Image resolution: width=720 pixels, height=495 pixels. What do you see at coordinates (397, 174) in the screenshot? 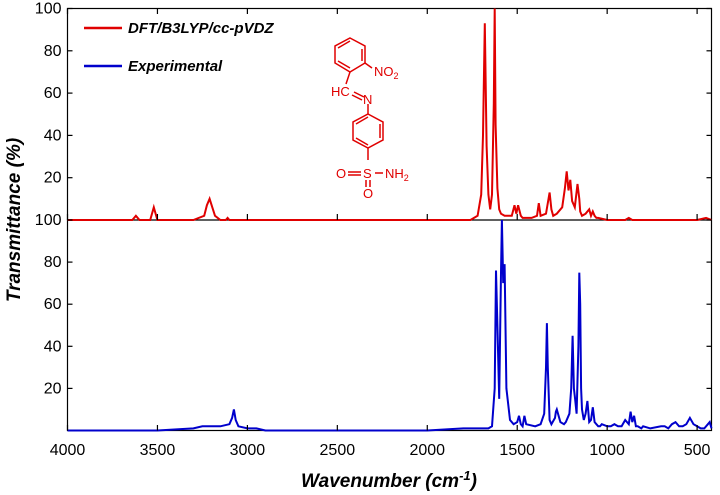
I see `amine-label: NH2` at bounding box center [397, 174].